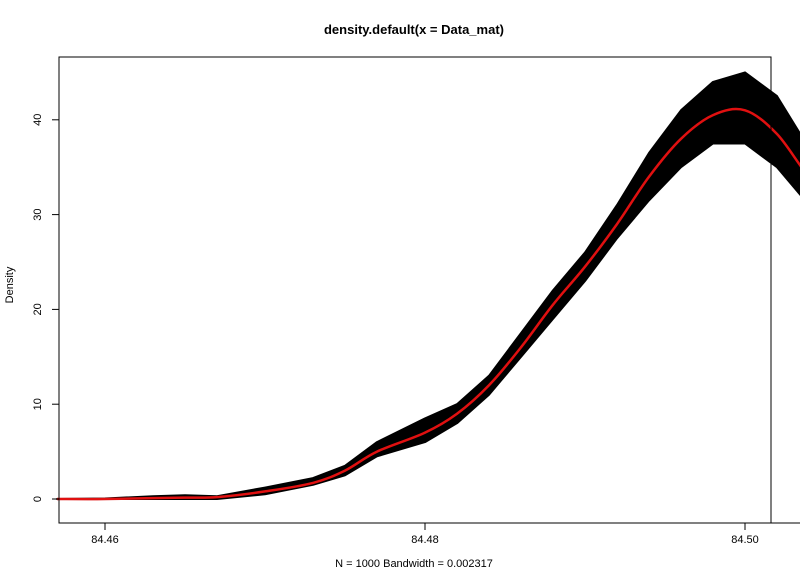  Describe the element at coordinates (38, 214) in the screenshot. I see `y-tick-label: 30` at that location.